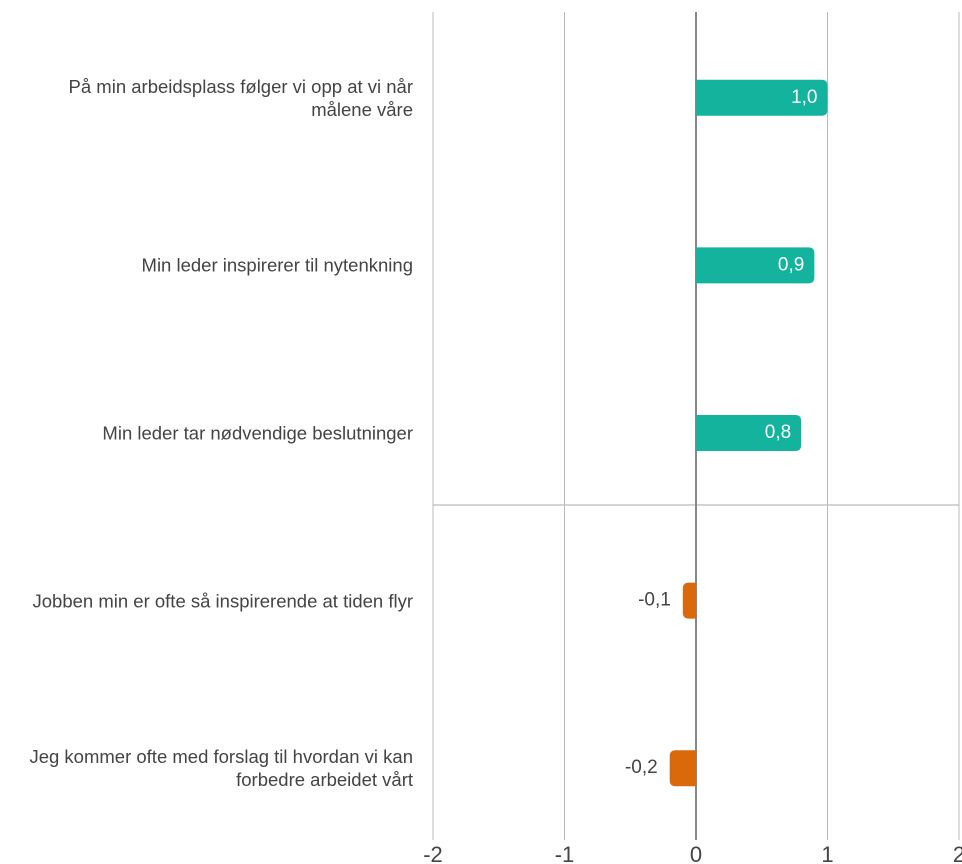 This screenshot has width=962, height=864. Describe the element at coordinates (696, 853) in the screenshot. I see `x-tick-label: 0` at that location.